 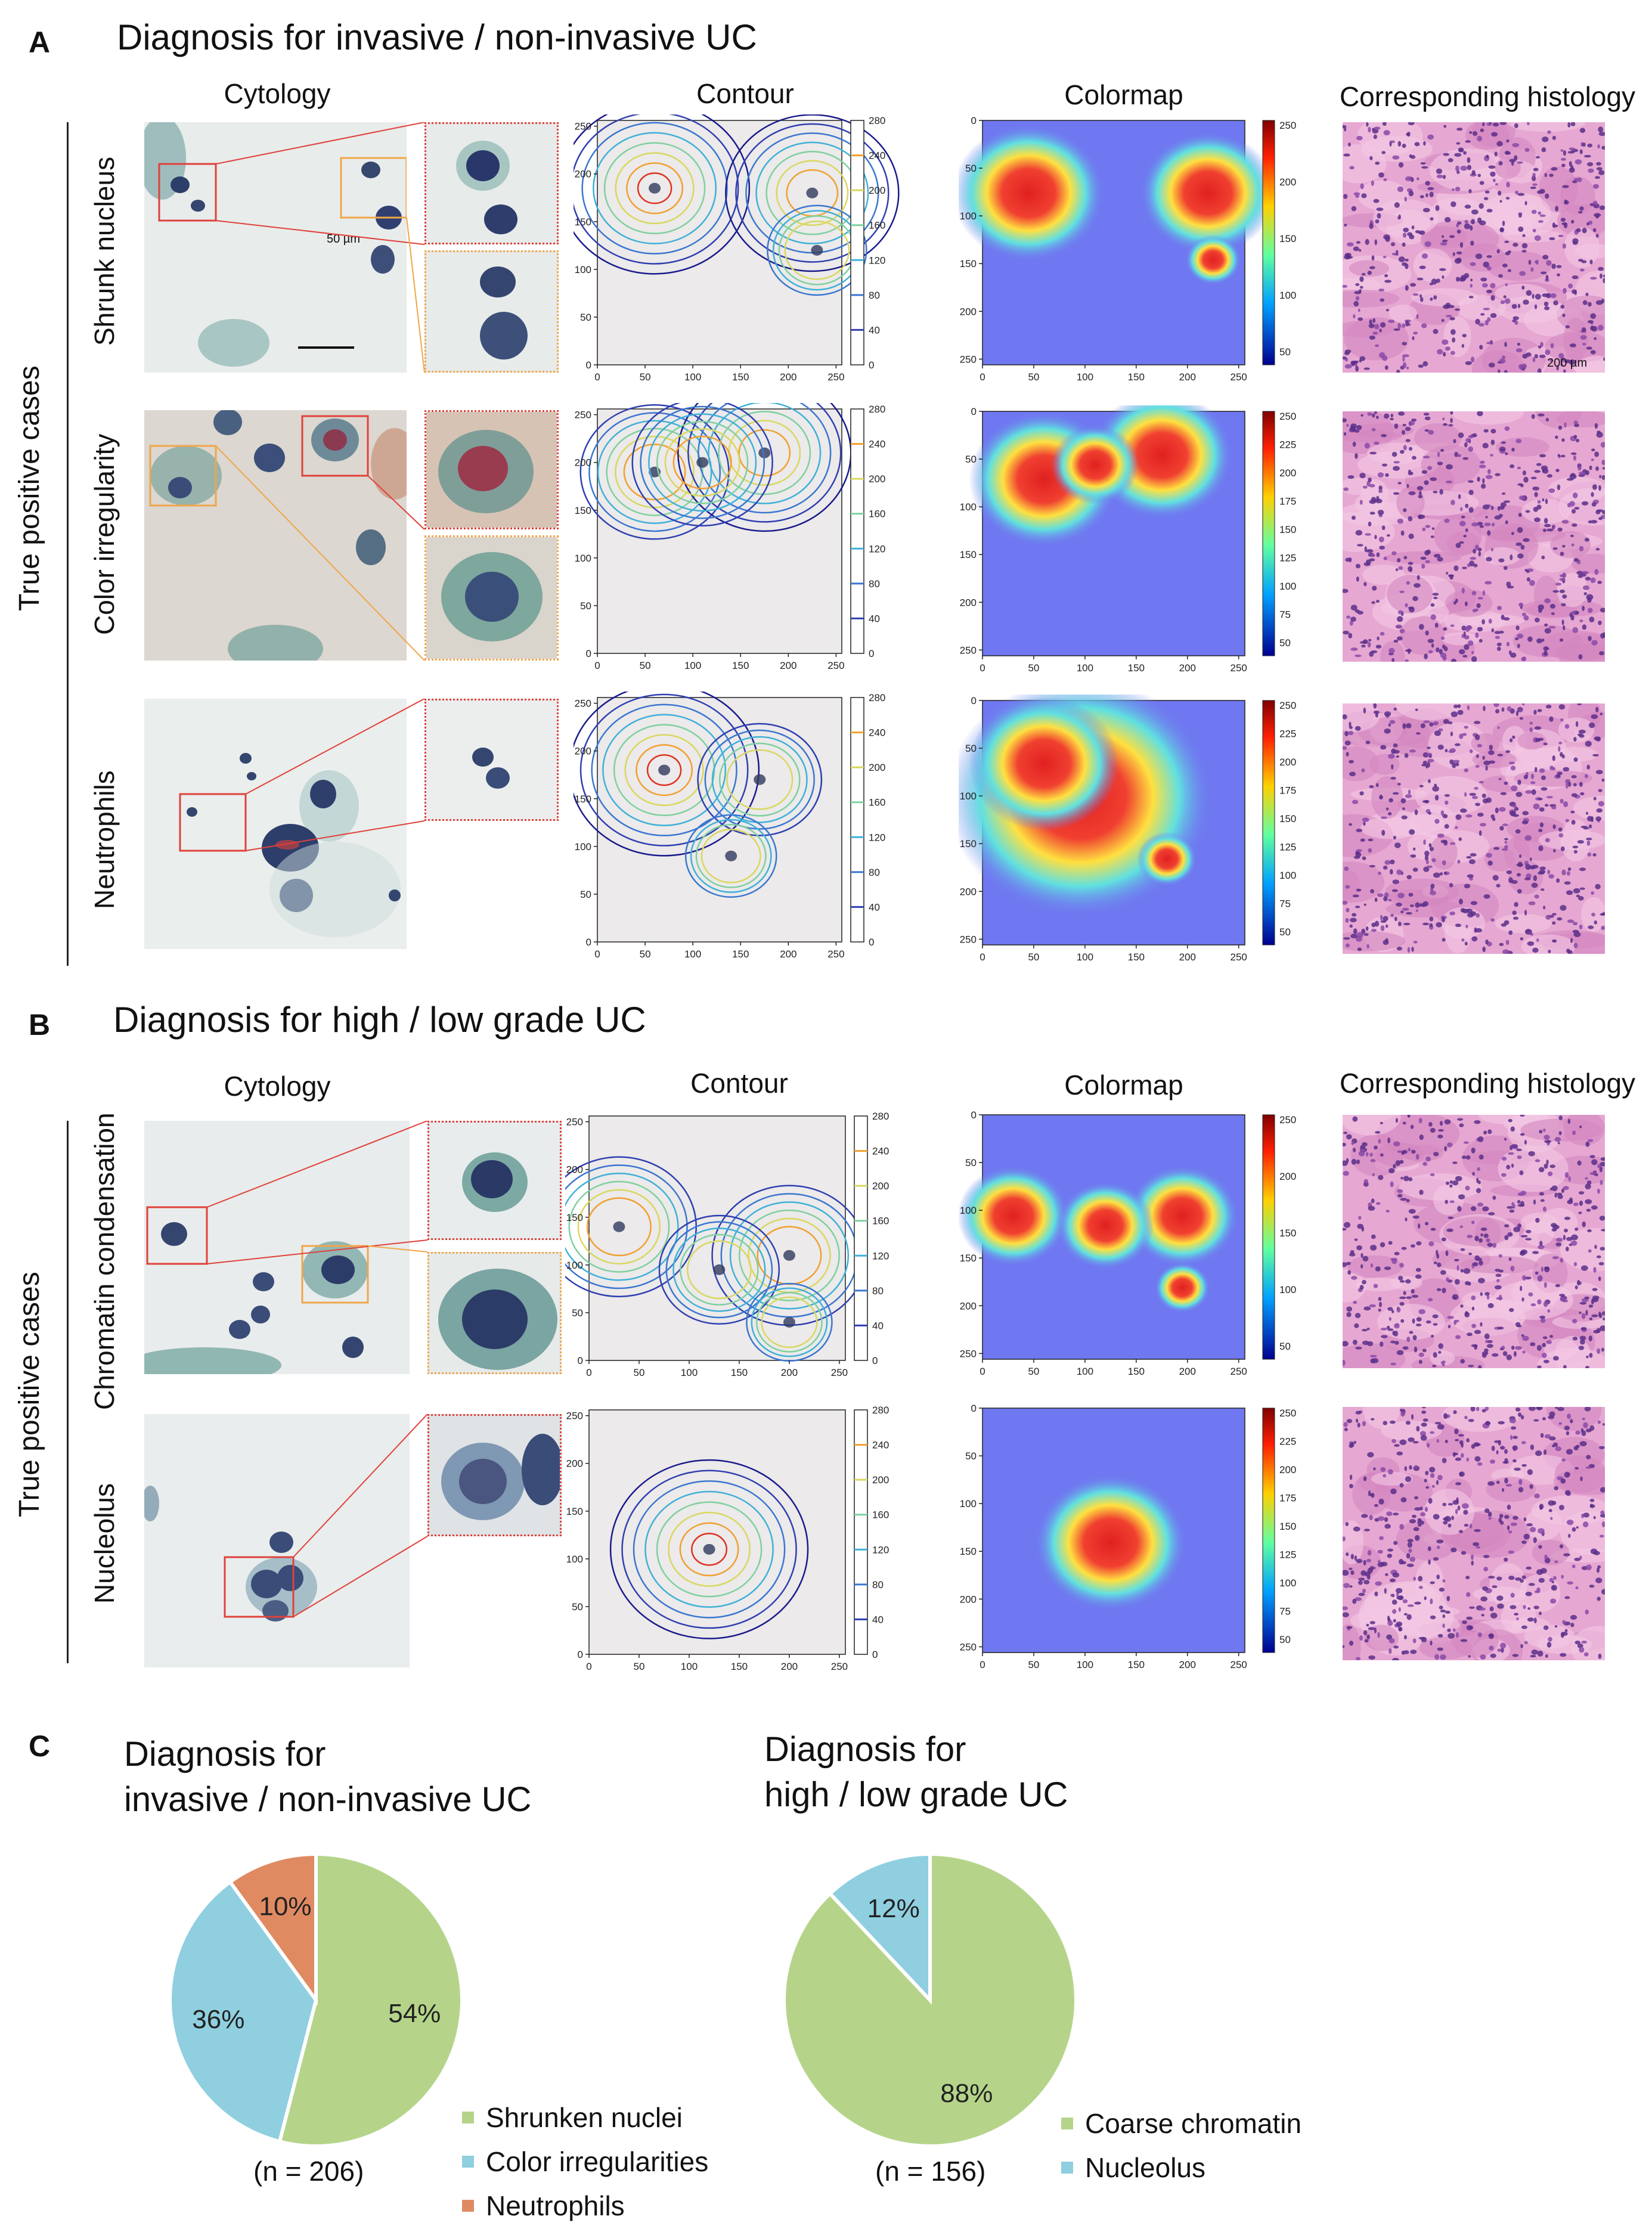 What do you see at coordinates (491, 470) in the screenshot?
I see `zoom-inset-red-a2` at bounding box center [491, 470].